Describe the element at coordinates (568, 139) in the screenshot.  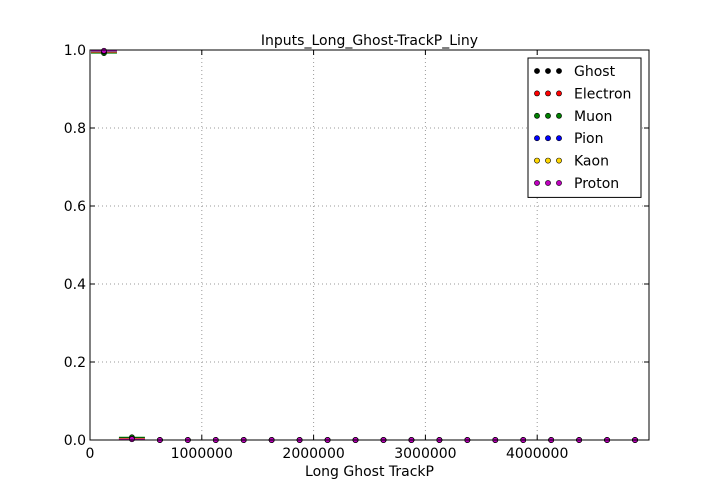
I see `legend-item: Pion` at that location.